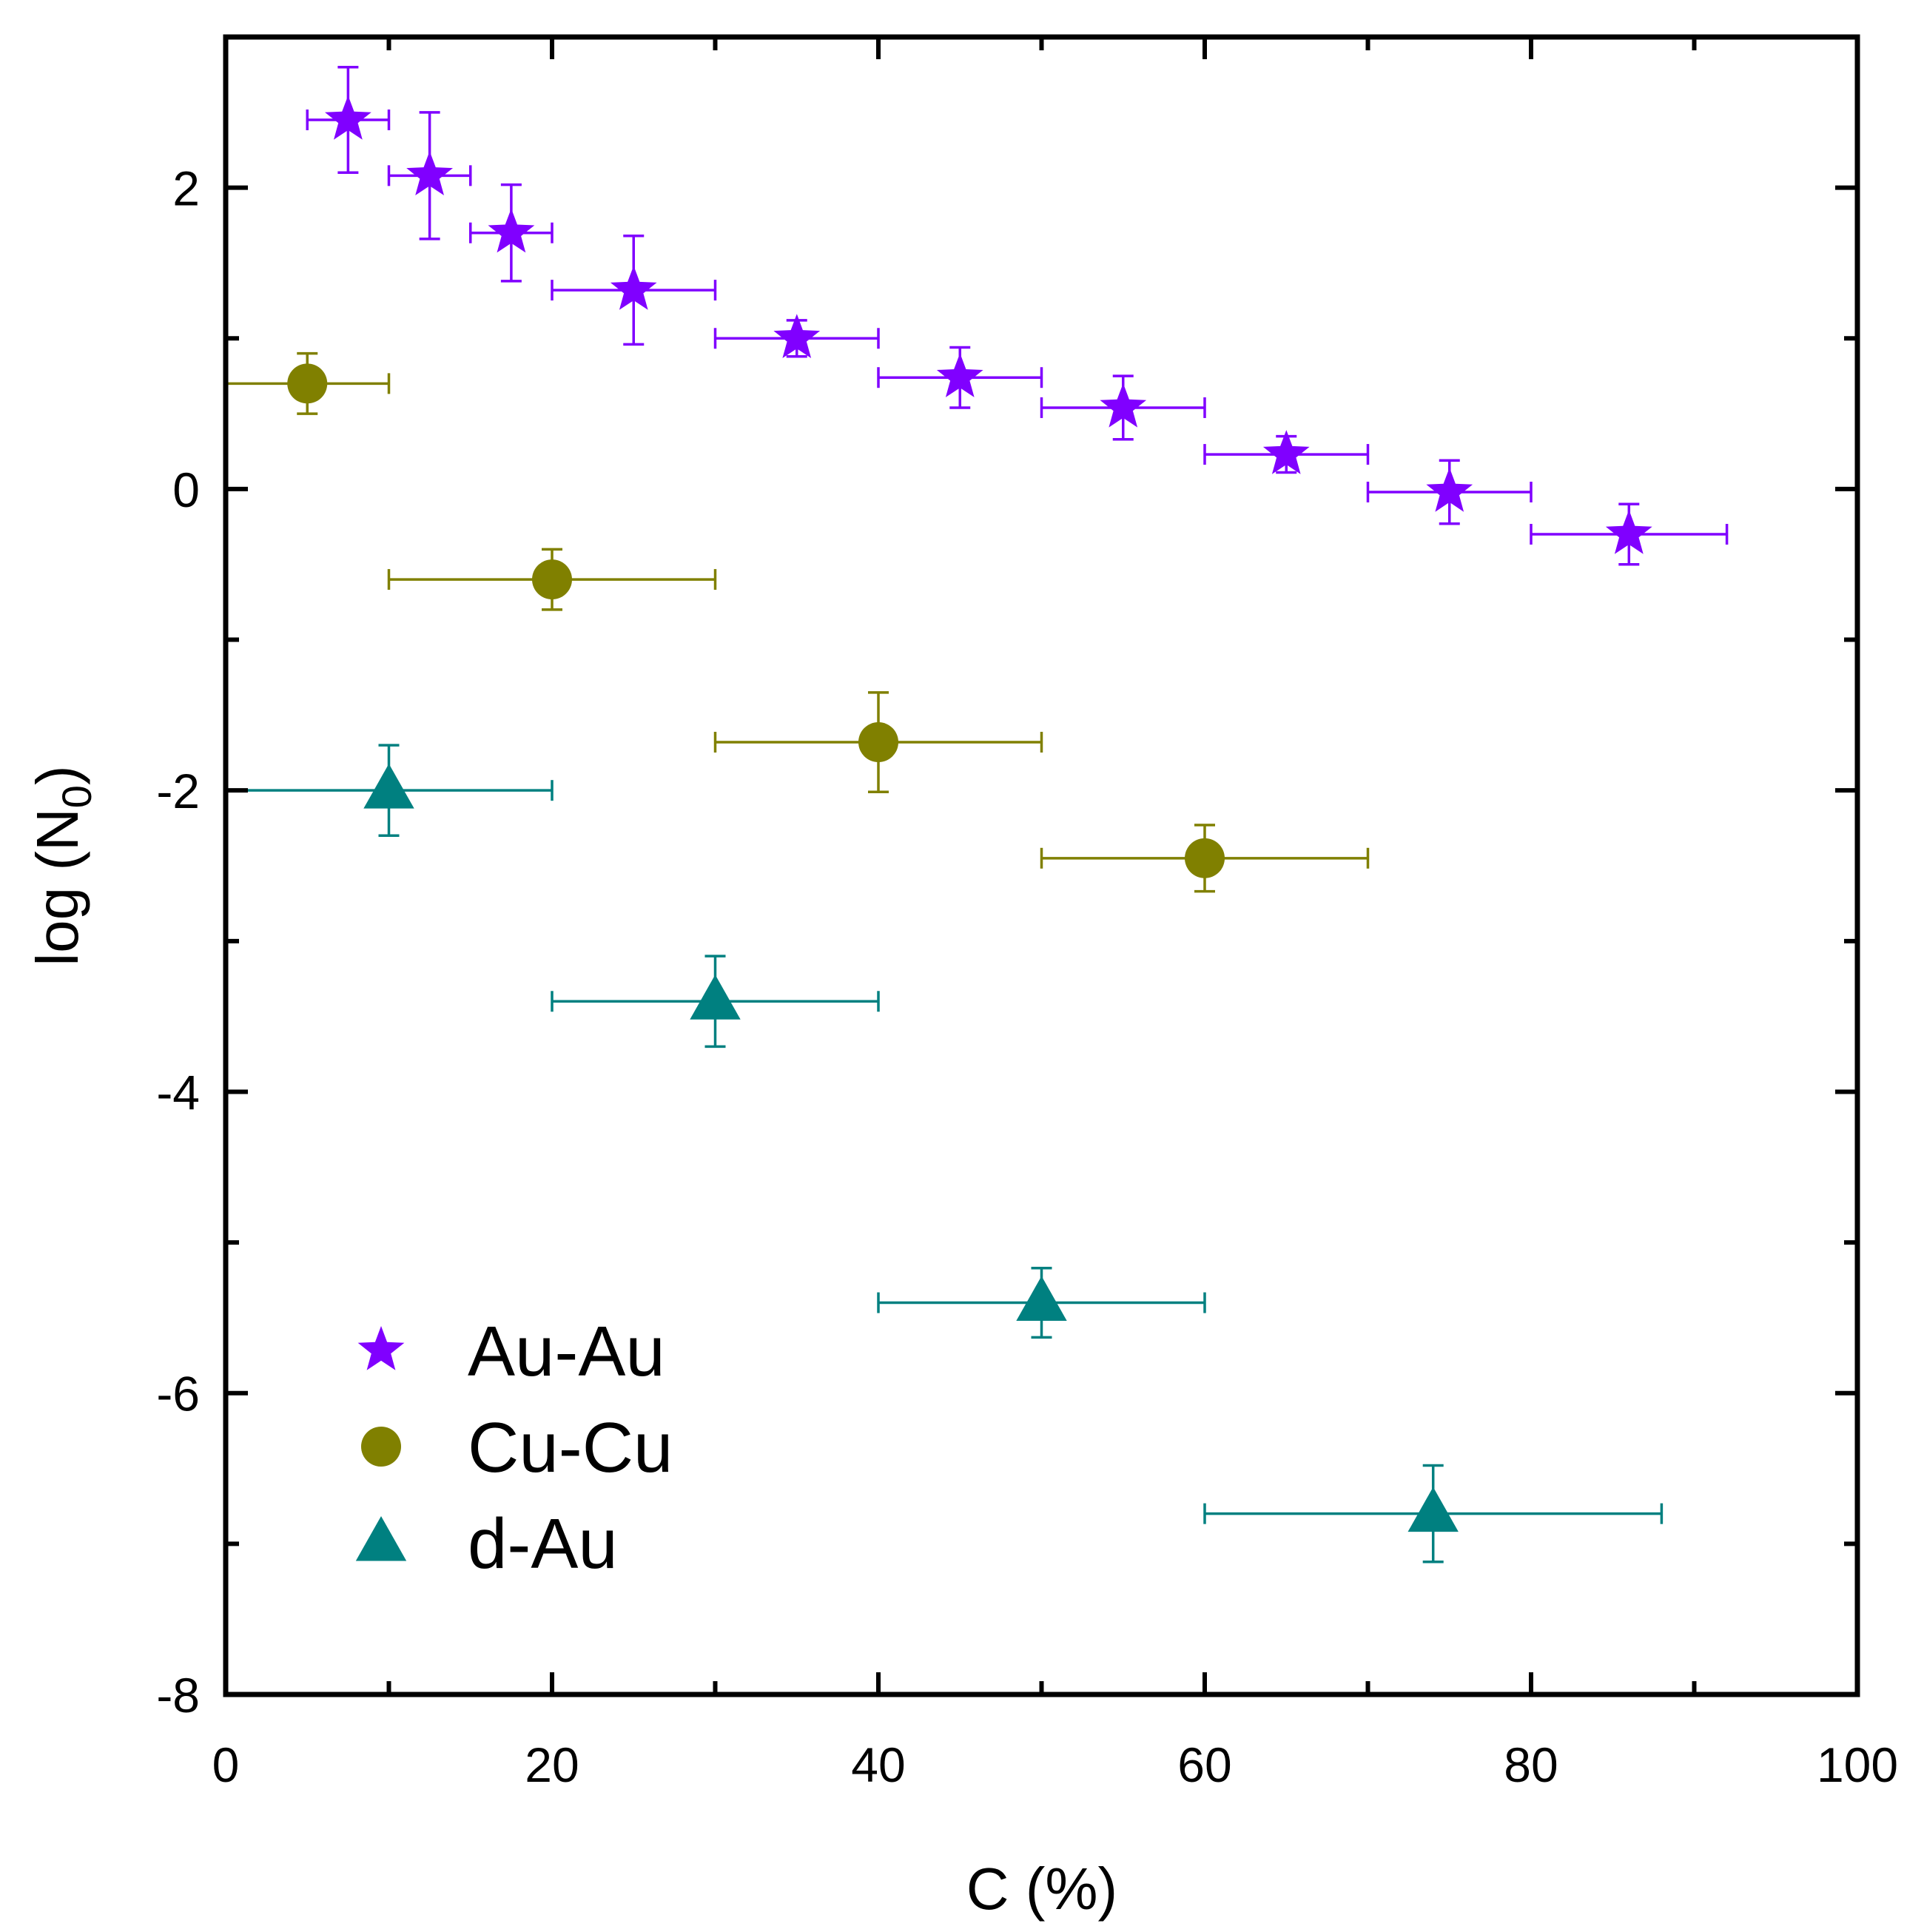 This screenshot has width=1924, height=1932. I want to click on x-tick-label: 0, so click(226, 1764).